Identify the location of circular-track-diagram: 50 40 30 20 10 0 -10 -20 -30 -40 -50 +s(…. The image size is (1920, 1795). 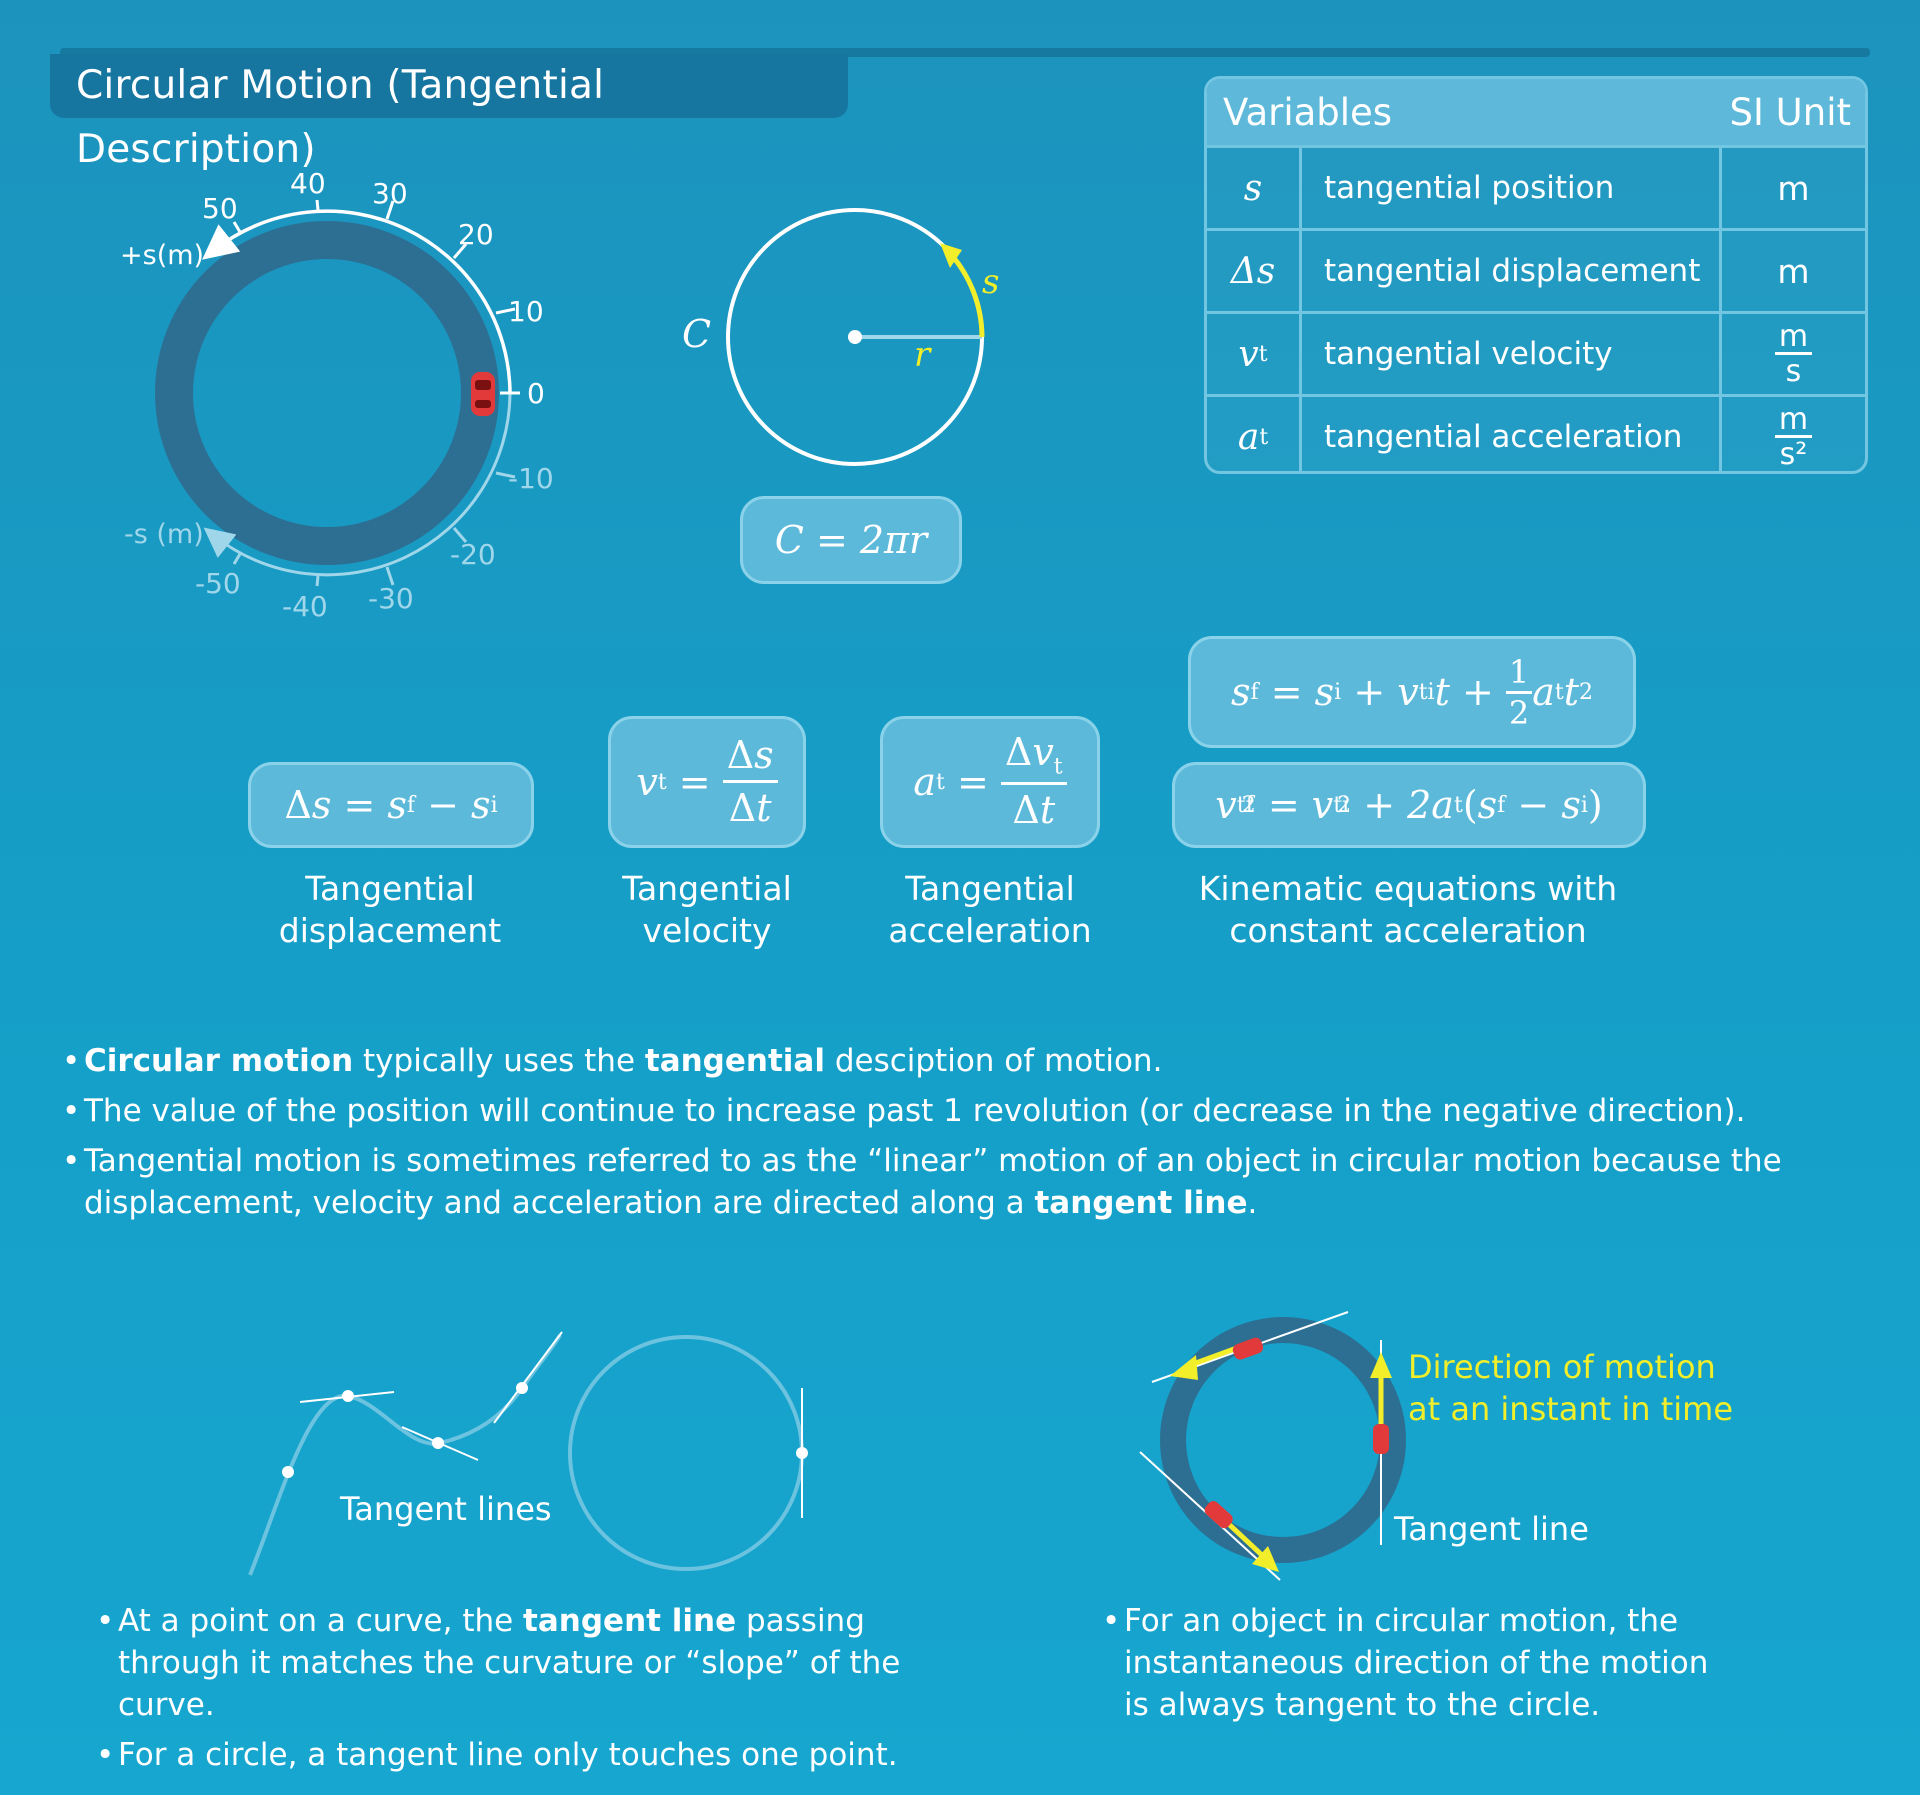
(337, 395).